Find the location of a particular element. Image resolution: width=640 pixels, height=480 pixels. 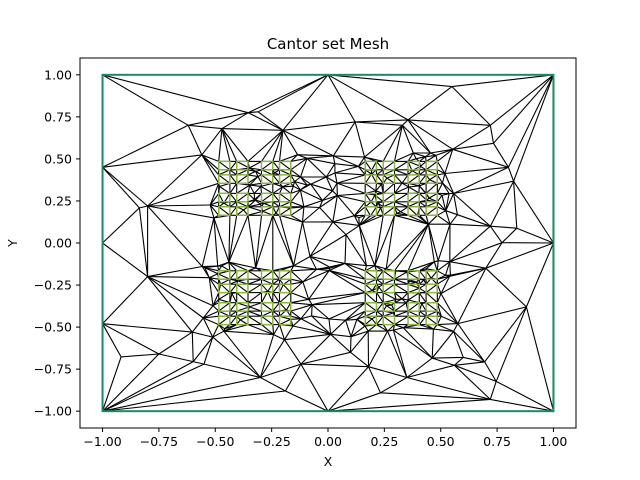

chart-title: Cantor set Mesh is located at coordinates (328, 44).